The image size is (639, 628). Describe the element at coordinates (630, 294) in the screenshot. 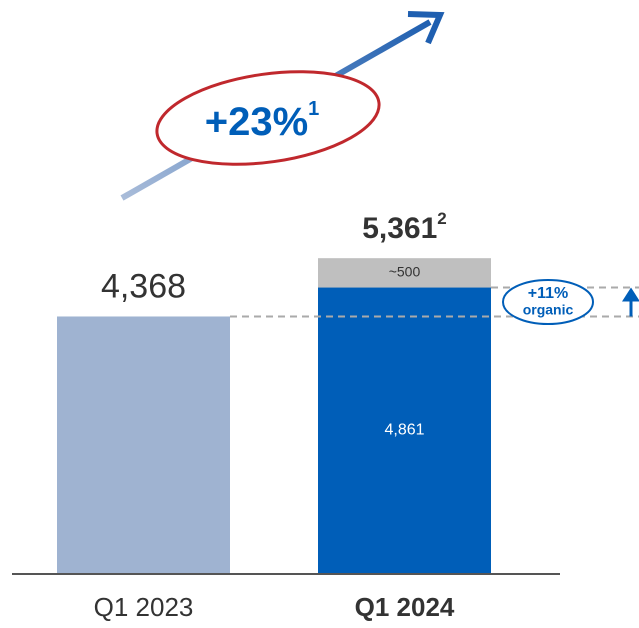

I see `organic-arrowhead` at that location.